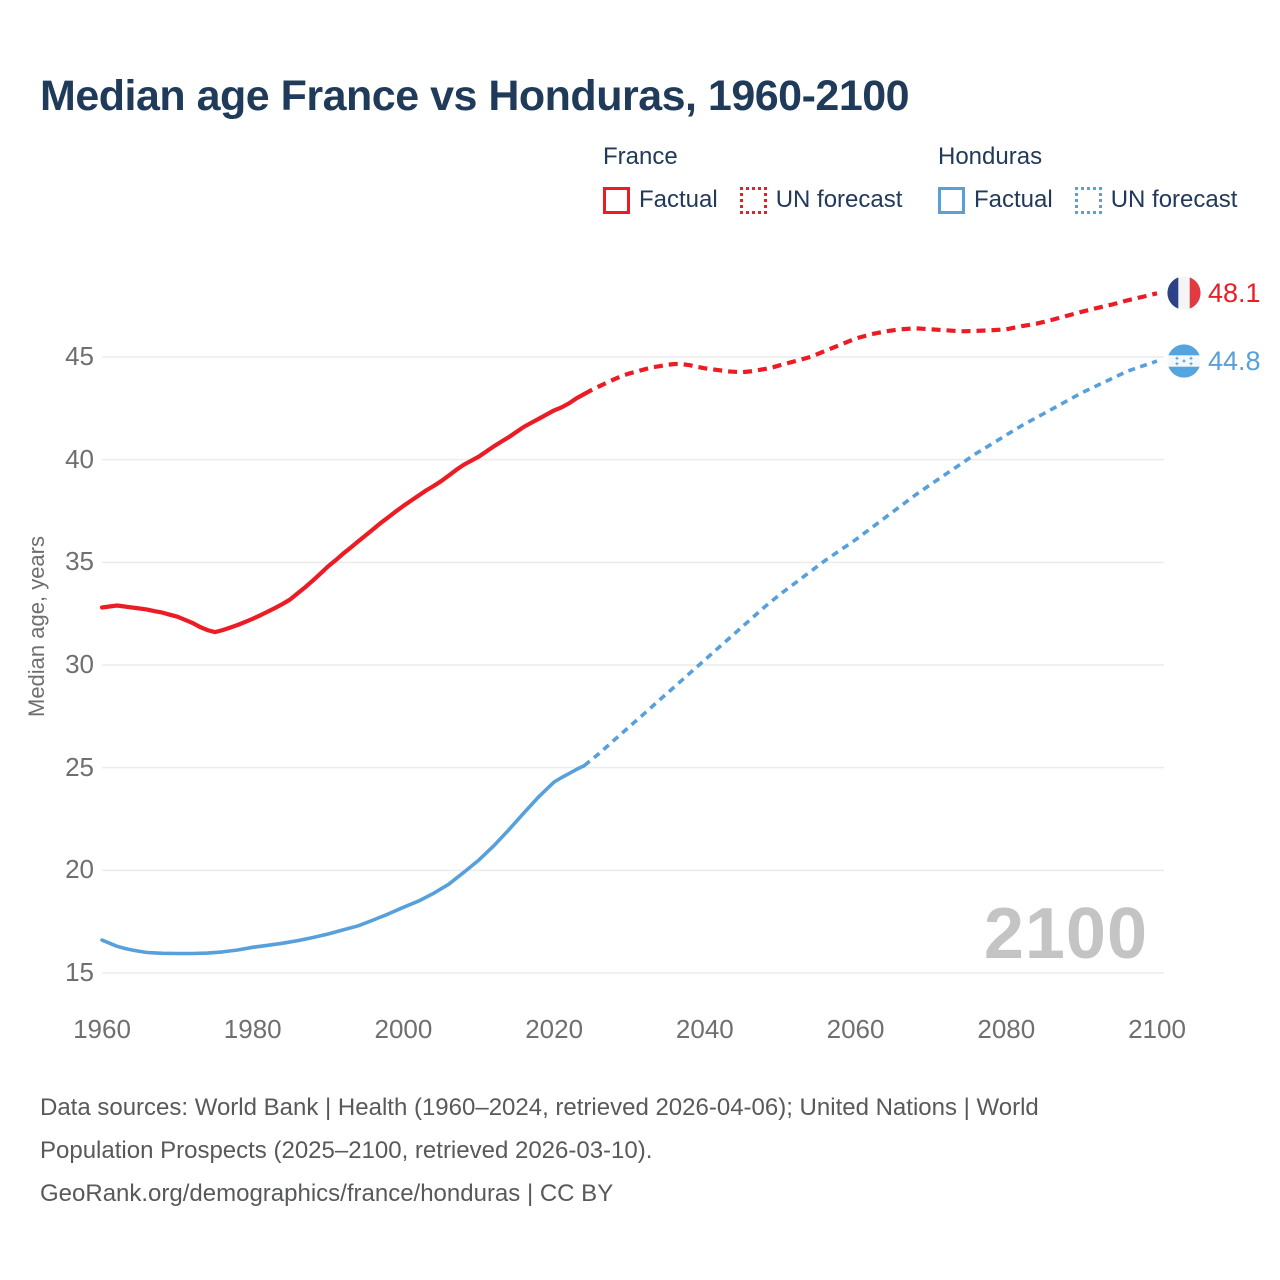 The image size is (1280, 1280). Describe the element at coordinates (79, 766) in the screenshot. I see `y-tick-label-25: 25` at that location.